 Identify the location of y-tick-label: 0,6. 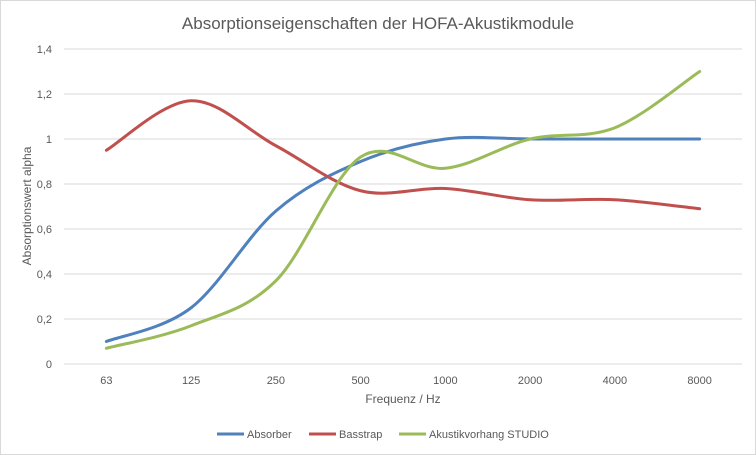
(44, 230).